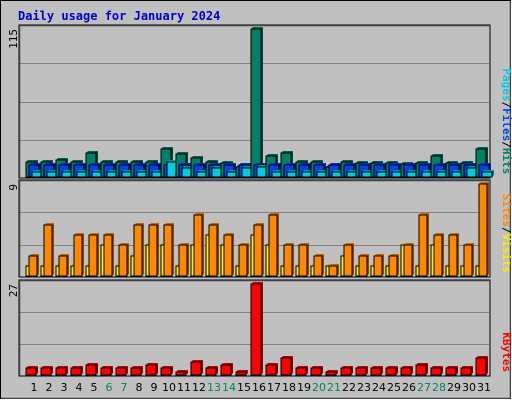 The height and width of the screenshot is (400, 512). What do you see at coordinates (13, 39) in the screenshot?
I see `y-max-label: 115` at bounding box center [13, 39].